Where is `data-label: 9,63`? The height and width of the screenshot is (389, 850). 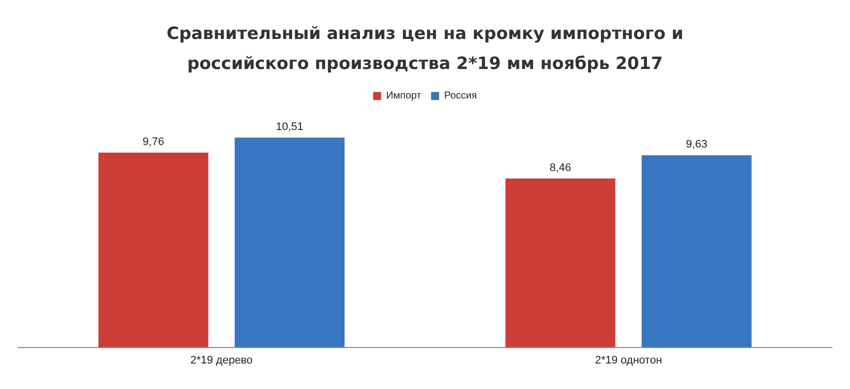 data-label: 9,63 is located at coordinates (697, 144).